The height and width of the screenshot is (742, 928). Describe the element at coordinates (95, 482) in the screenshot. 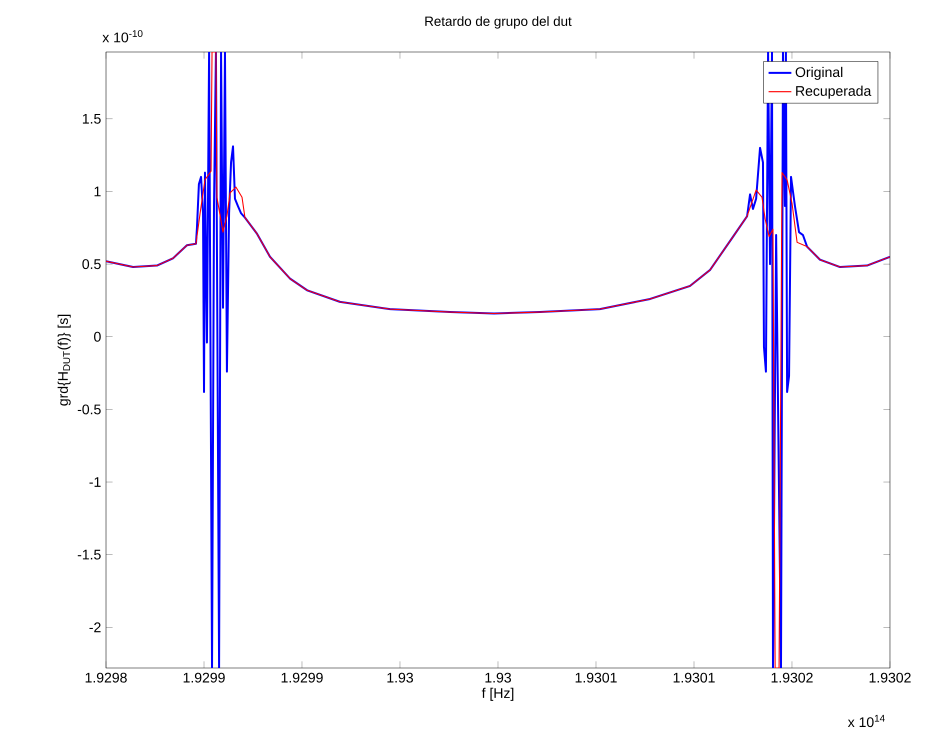

I see `y-tick-label: -1` at that location.